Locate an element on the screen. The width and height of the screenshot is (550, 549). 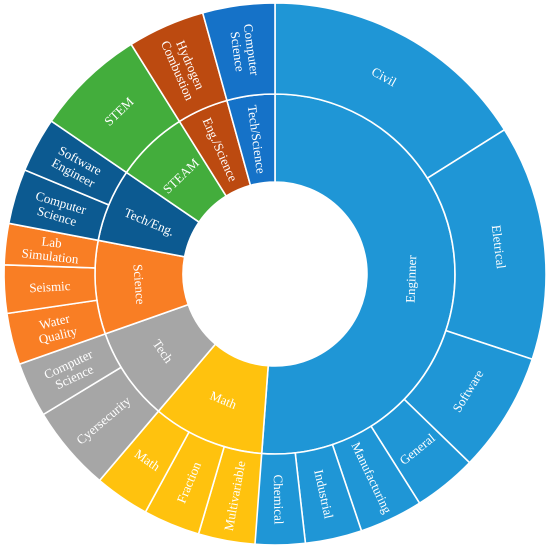
outer-label-computer-science-19: ComputerScience is located at coordinates (245, 51).